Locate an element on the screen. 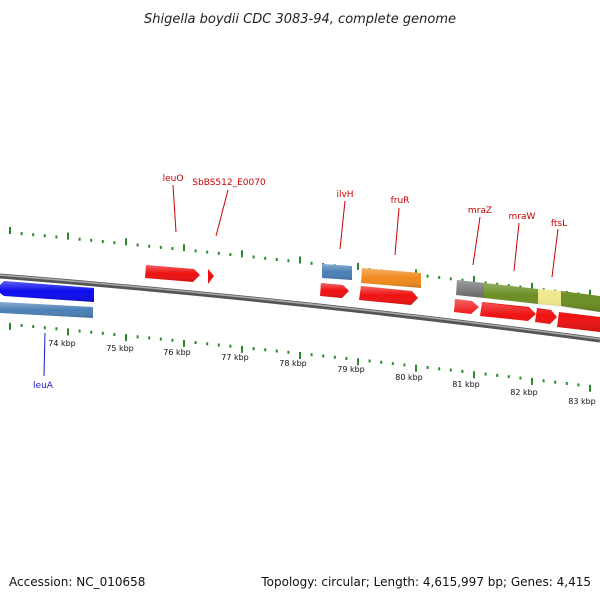 The image size is (600, 600). label-mraW: mraW is located at coordinates (522, 217).